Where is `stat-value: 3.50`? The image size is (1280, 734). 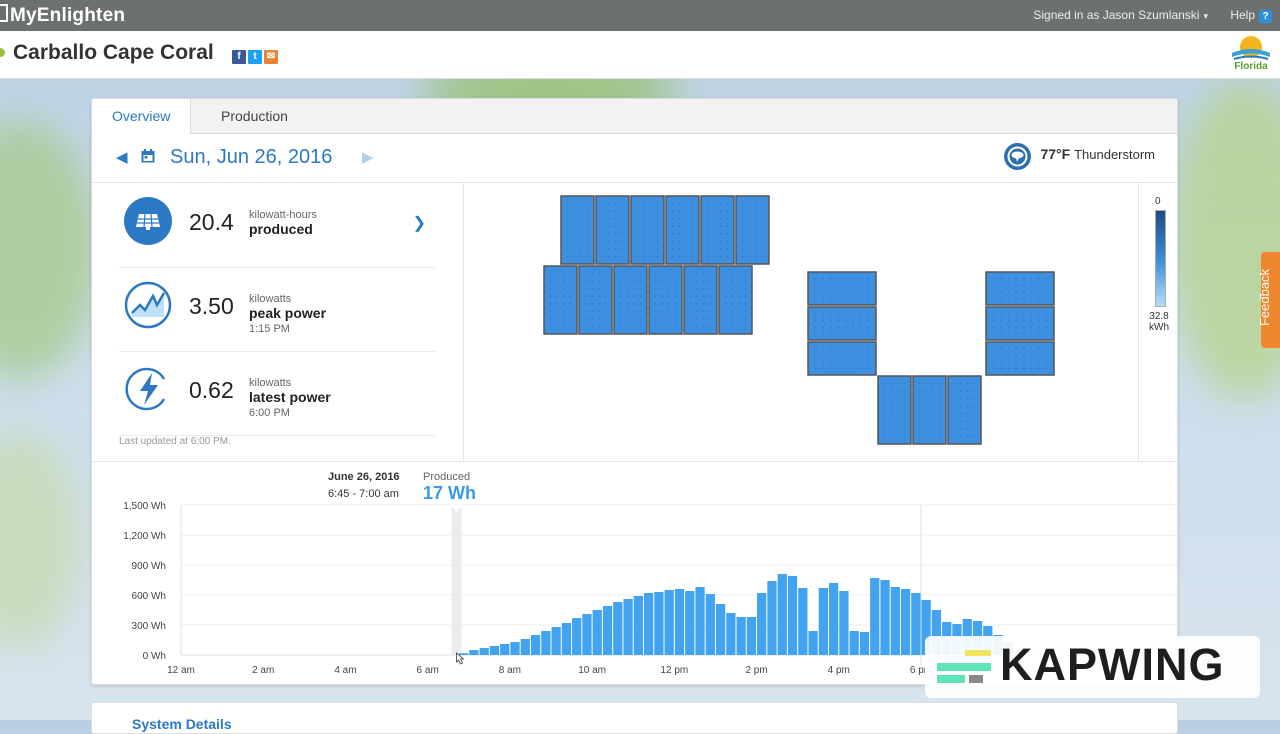
stat-value: 3.50 is located at coordinates (211, 306).